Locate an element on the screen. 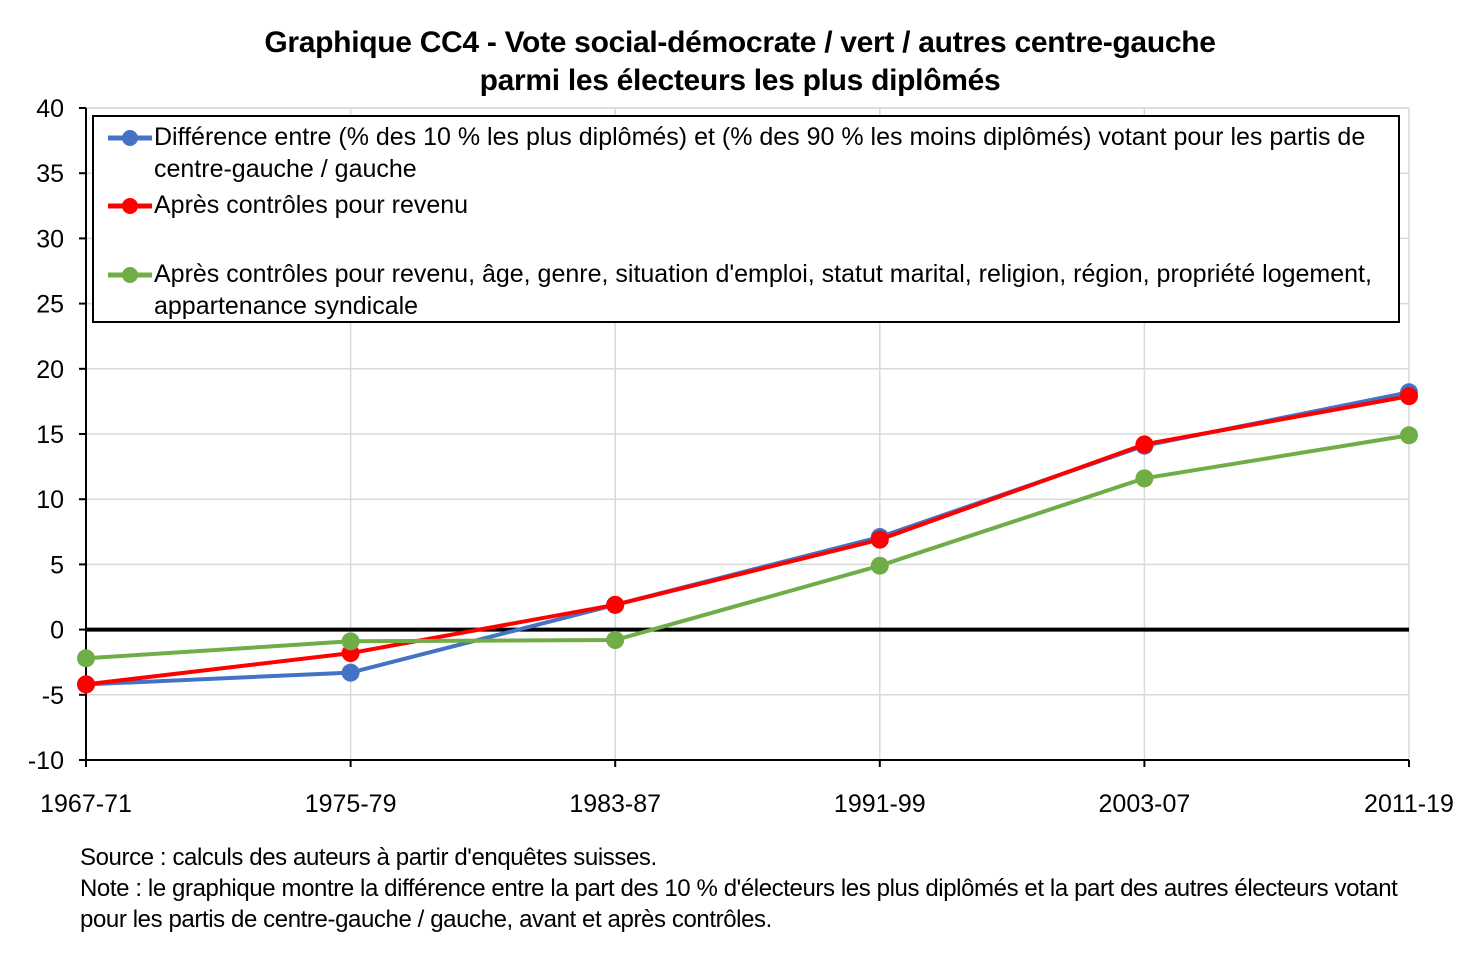  x-tick-label: 1983-87 is located at coordinates (615, 804).